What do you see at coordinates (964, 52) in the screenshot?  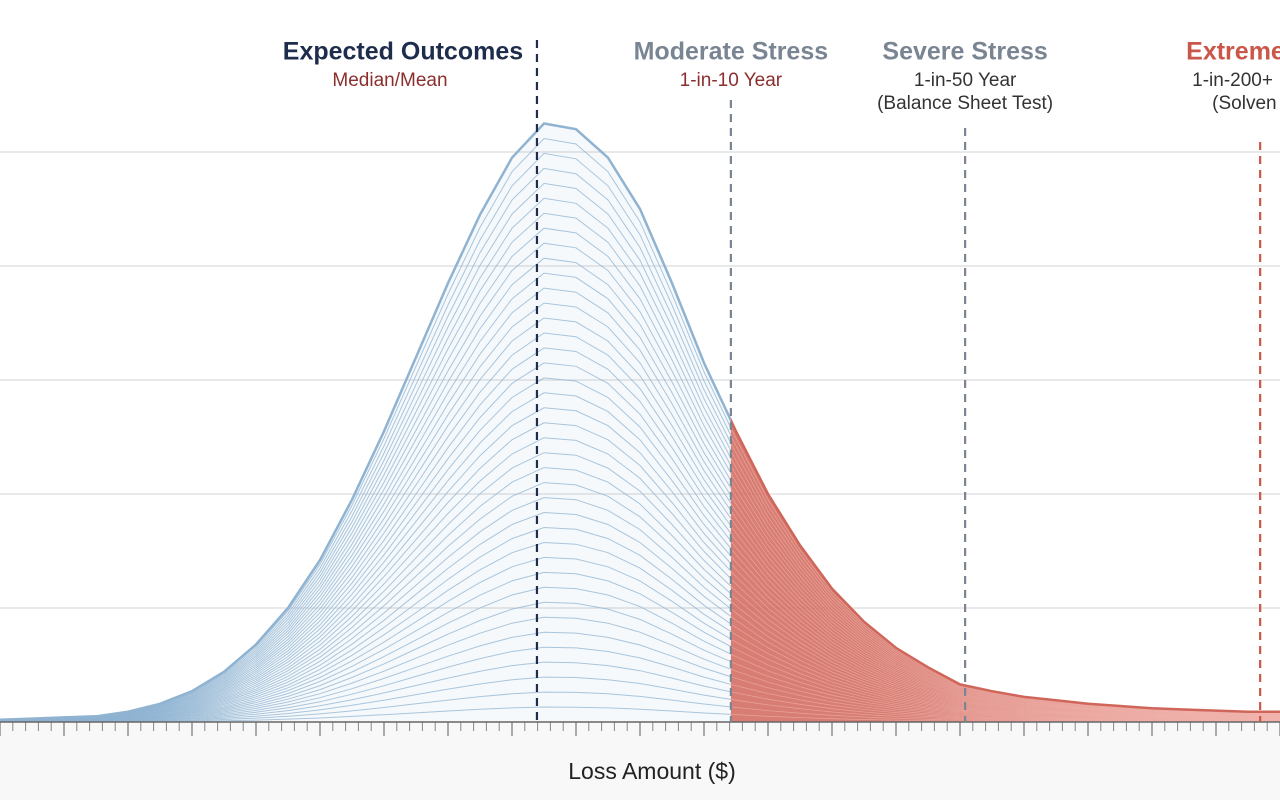 I see `marker-title: Severe Stress` at bounding box center [964, 52].